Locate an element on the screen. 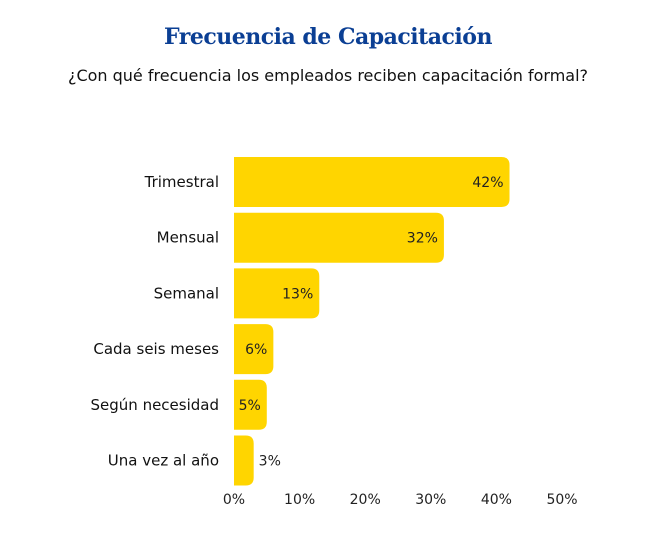 This screenshot has height=540, width=656. chart-title: Frecuencia de Capacitación is located at coordinates (328, 37).